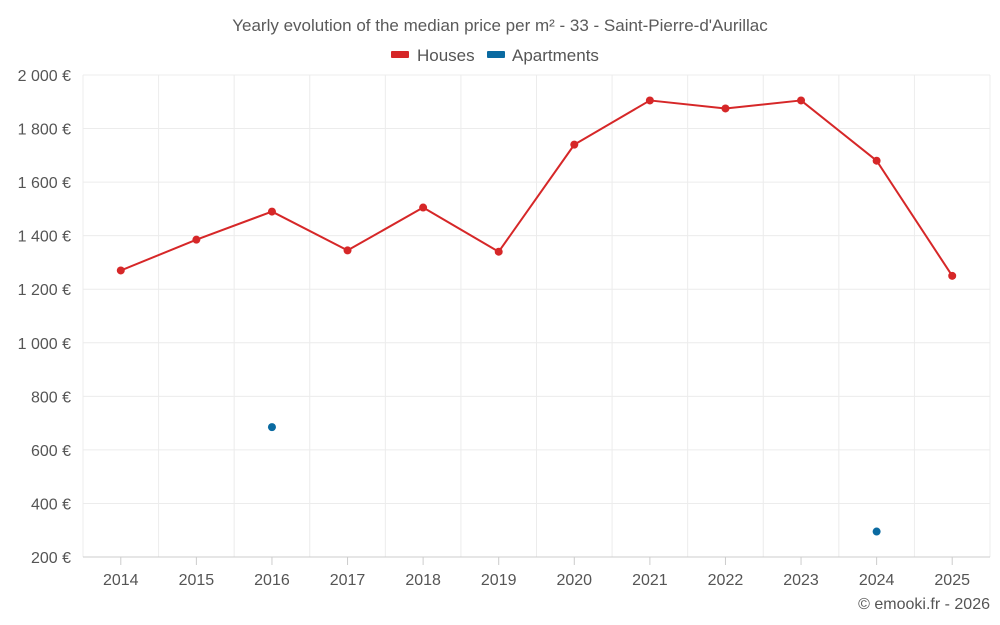 Image resolution: width=1000 pixels, height=625 pixels. I want to click on legend-label: Apartments, so click(555, 55).